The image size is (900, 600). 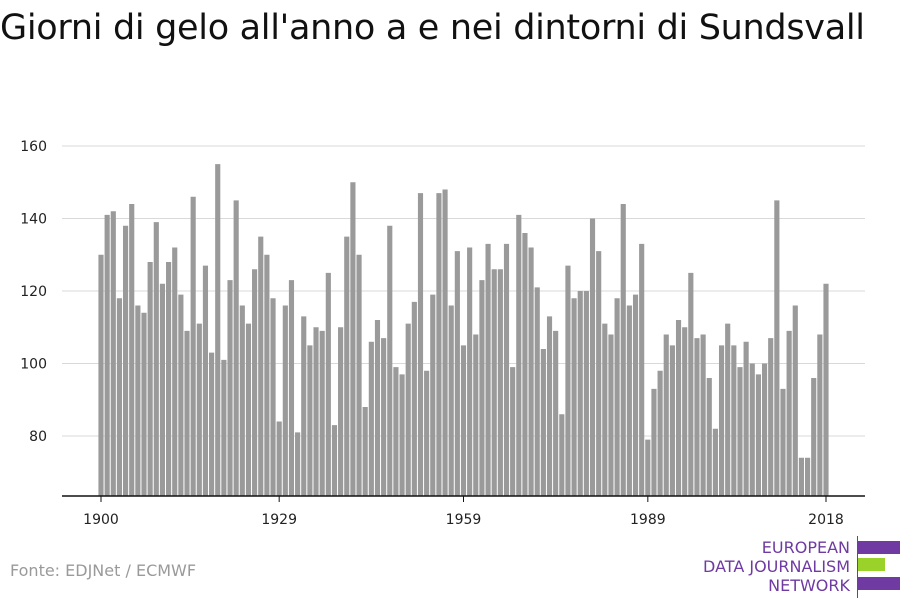 What do you see at coordinates (463, 511) in the screenshot?
I see `x-axis: 1900 1929 1959 1989 2018` at bounding box center [463, 511].